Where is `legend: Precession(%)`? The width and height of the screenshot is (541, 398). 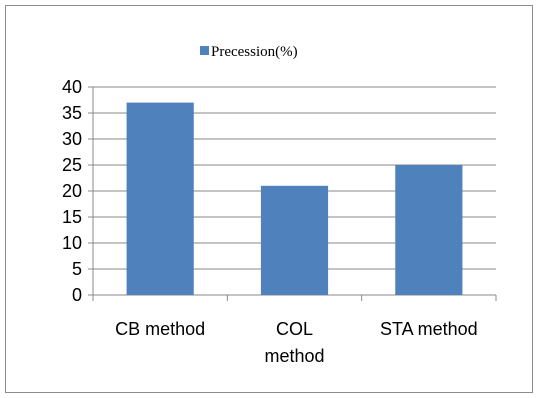 legend: Precession(%) is located at coordinates (249, 52).